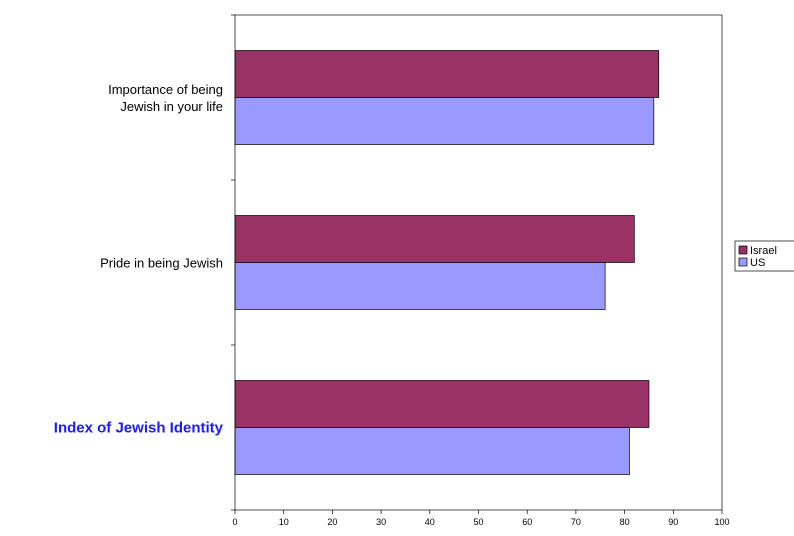 This screenshot has height=536, width=794. Describe the element at coordinates (527, 522) in the screenshot. I see `x-tick-label: 60` at that location.